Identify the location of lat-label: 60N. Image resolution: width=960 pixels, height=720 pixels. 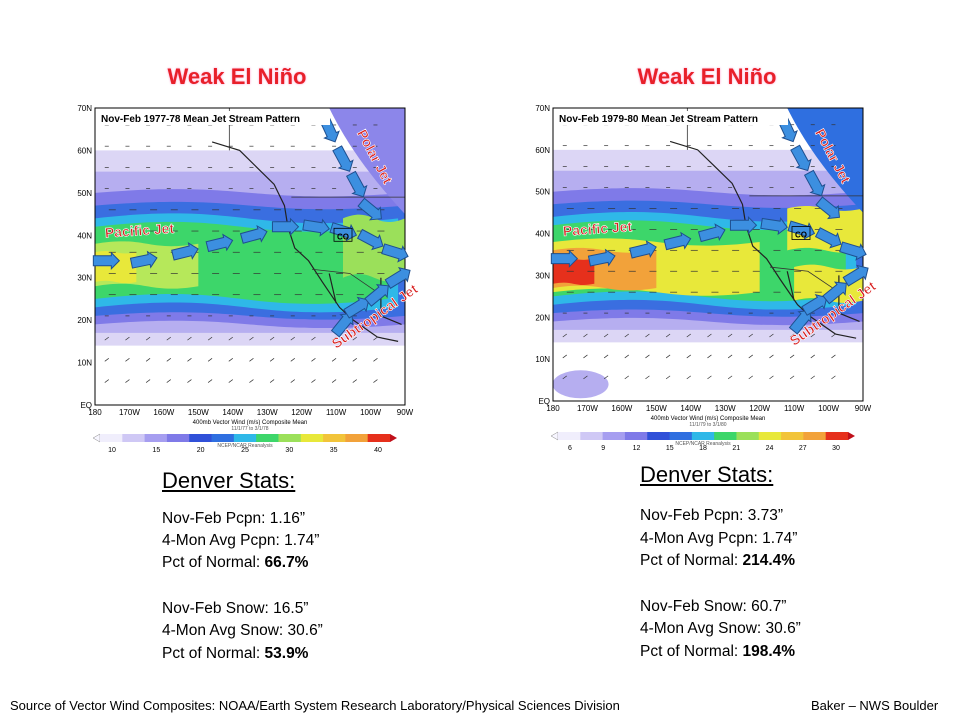
(84, 150).